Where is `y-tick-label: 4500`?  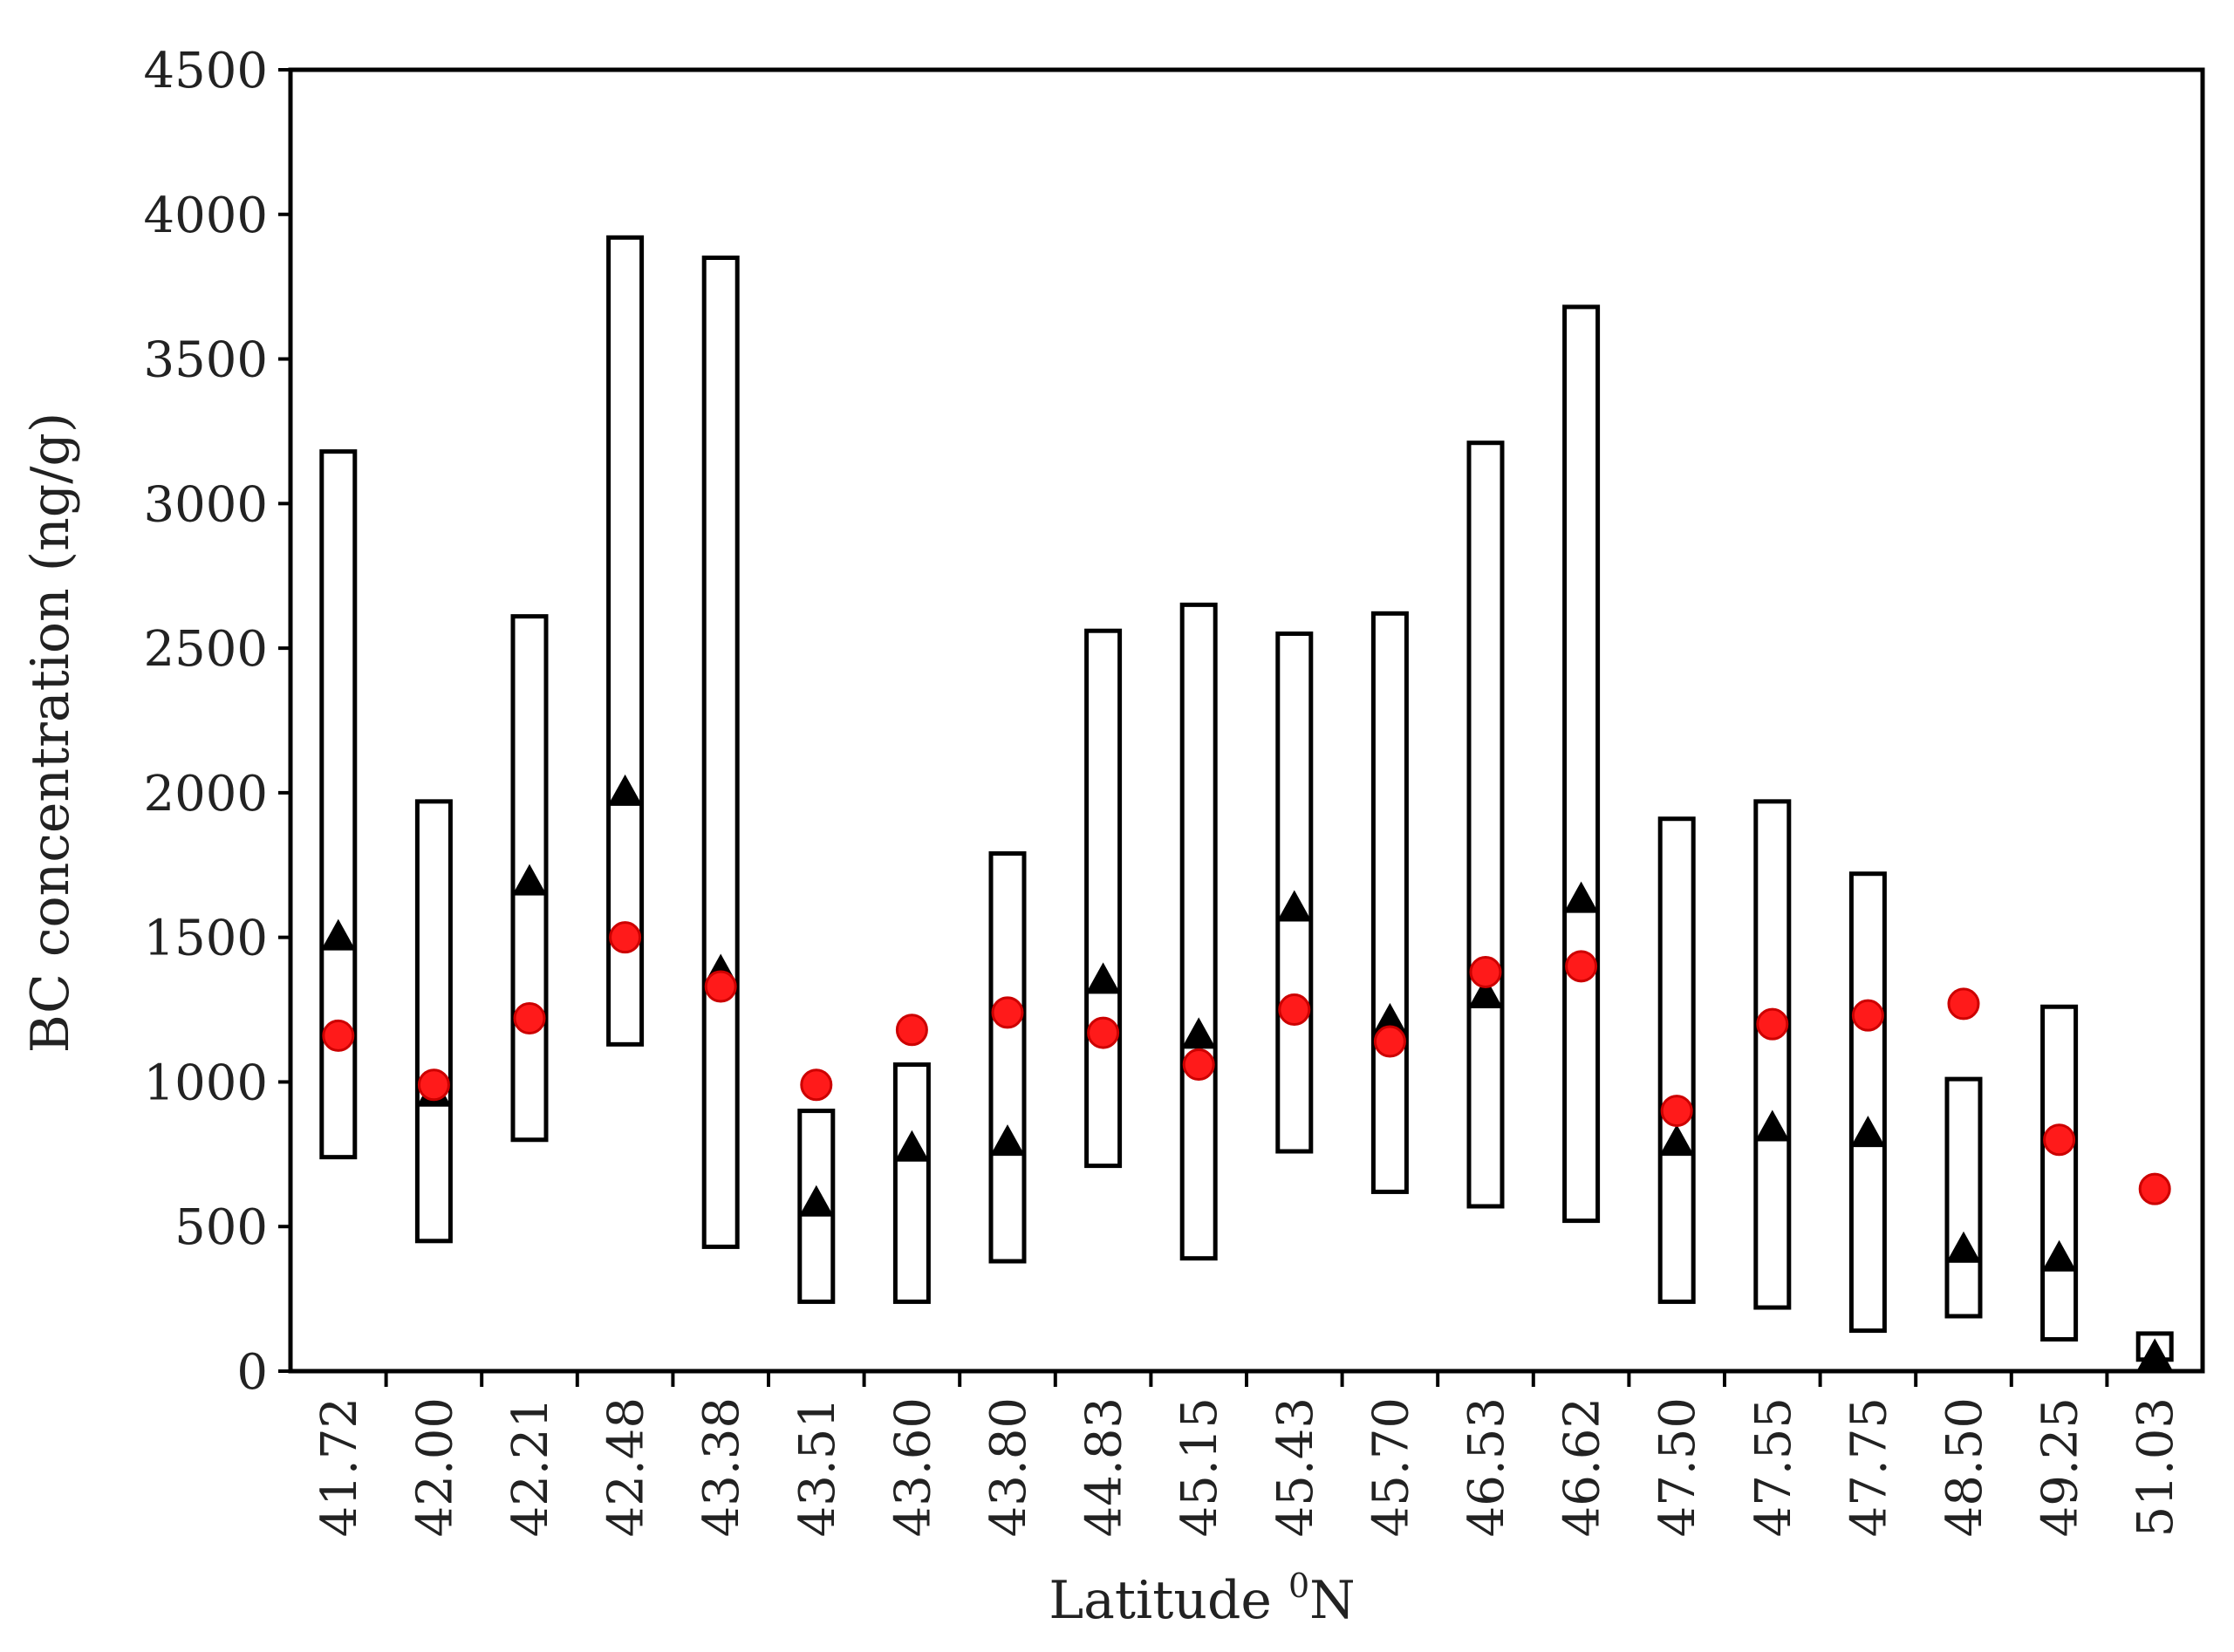 y-tick-label: 4500 is located at coordinates (205, 71).